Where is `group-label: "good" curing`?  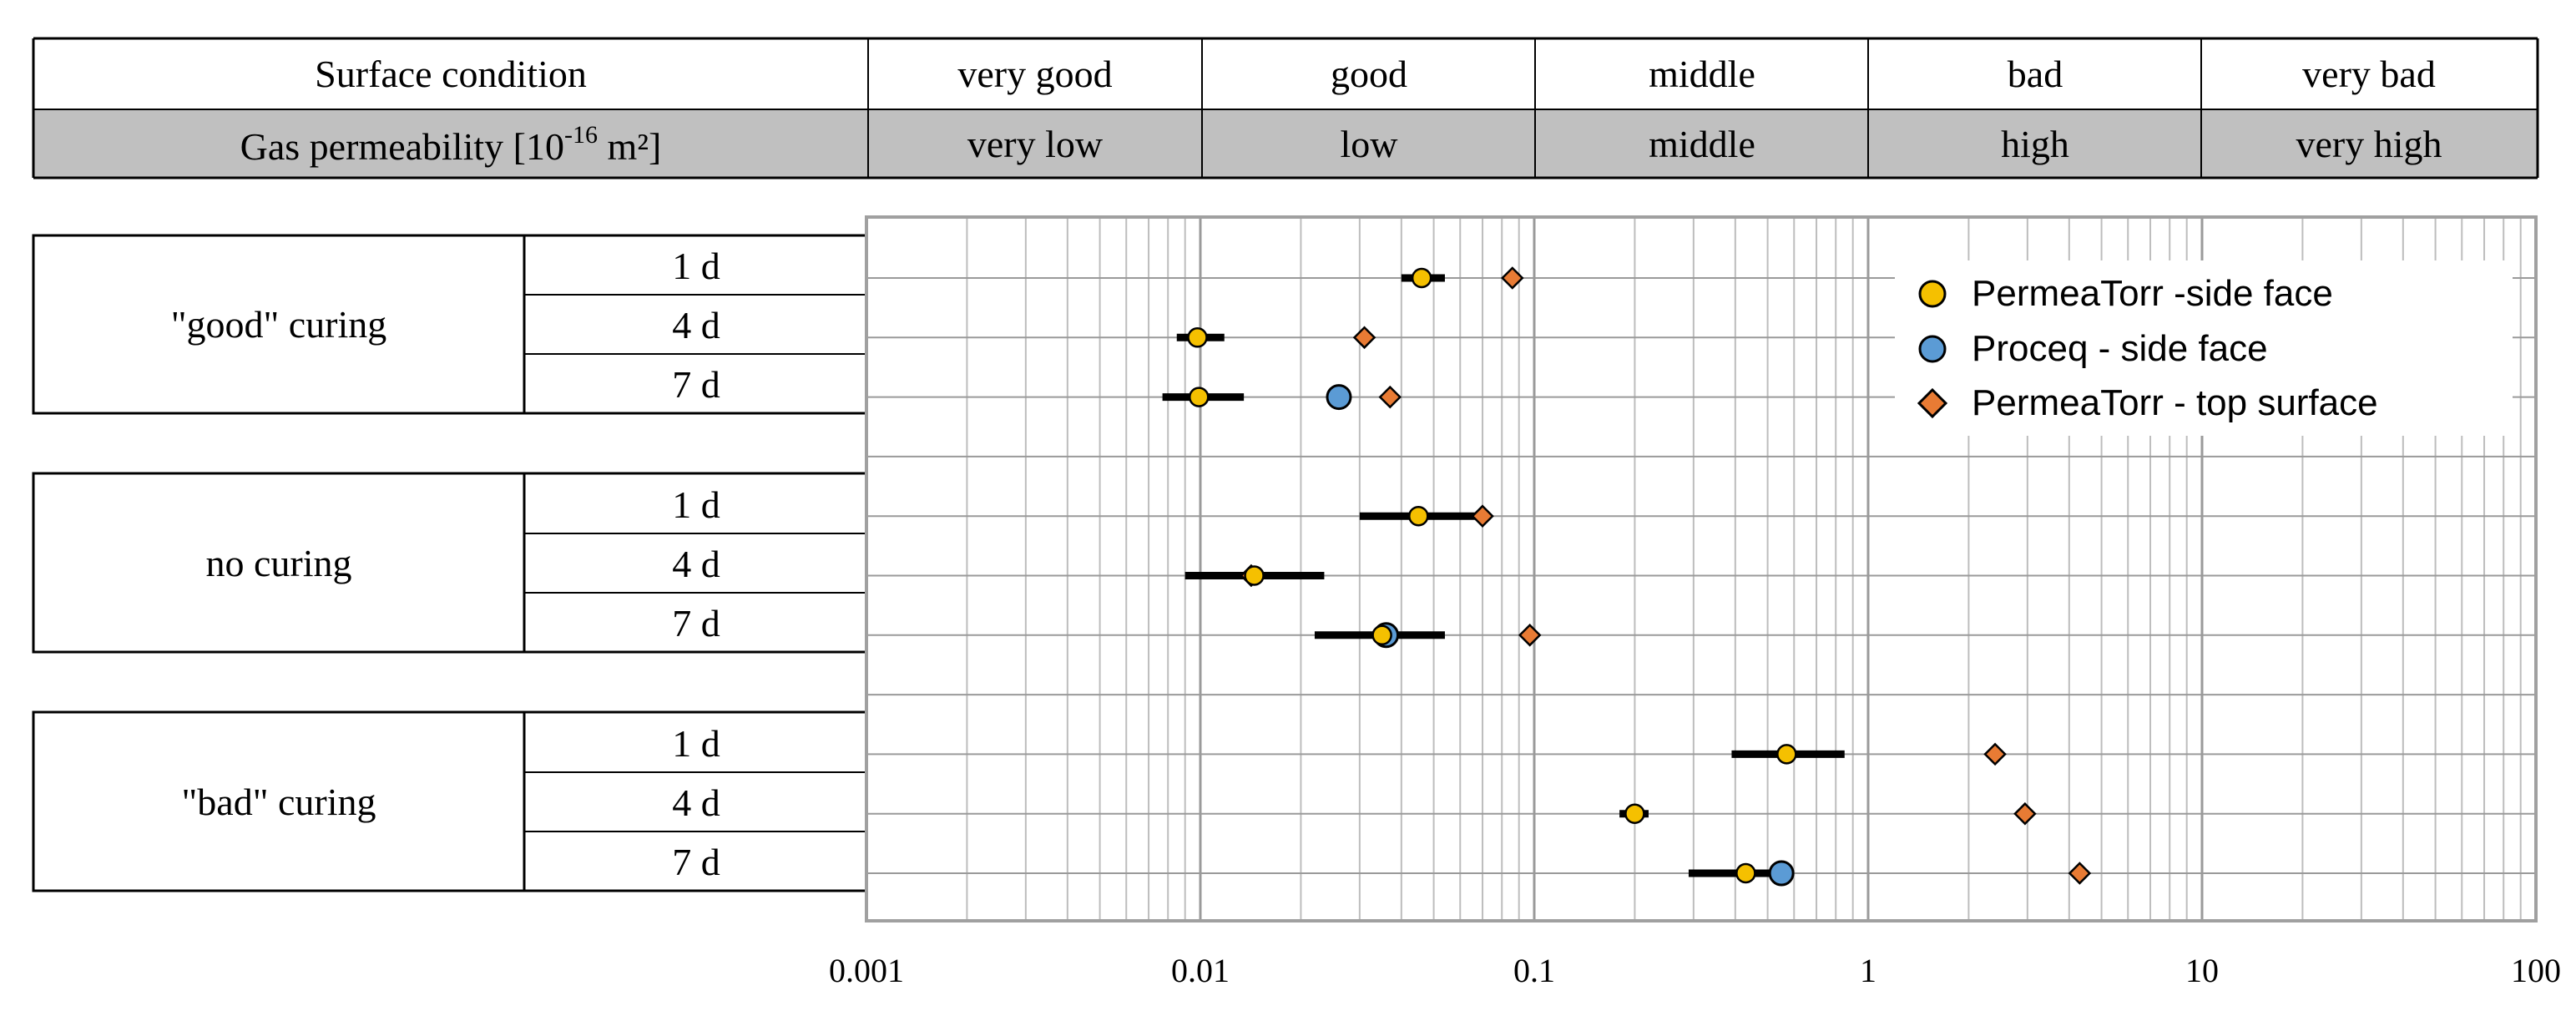
group-label: "good" curing is located at coordinates (279, 325).